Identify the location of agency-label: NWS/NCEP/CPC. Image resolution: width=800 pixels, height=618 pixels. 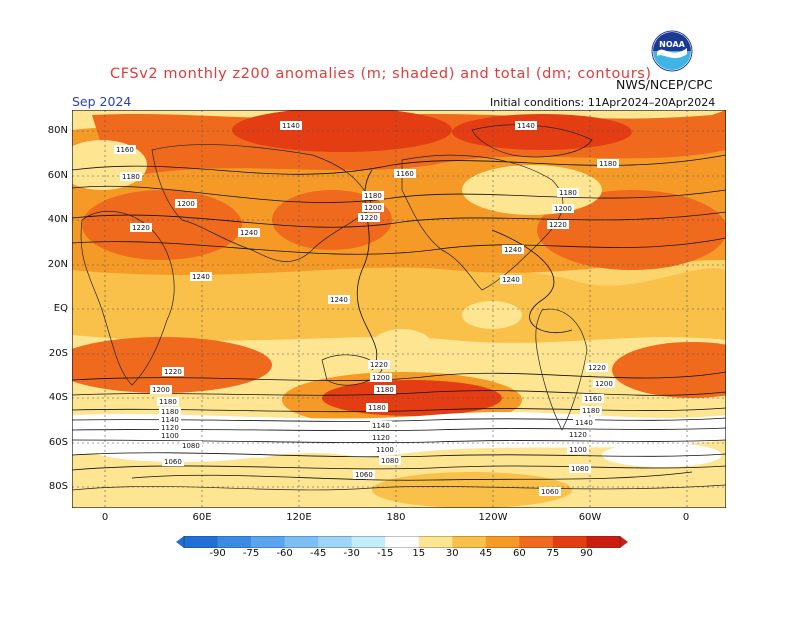
(664, 84).